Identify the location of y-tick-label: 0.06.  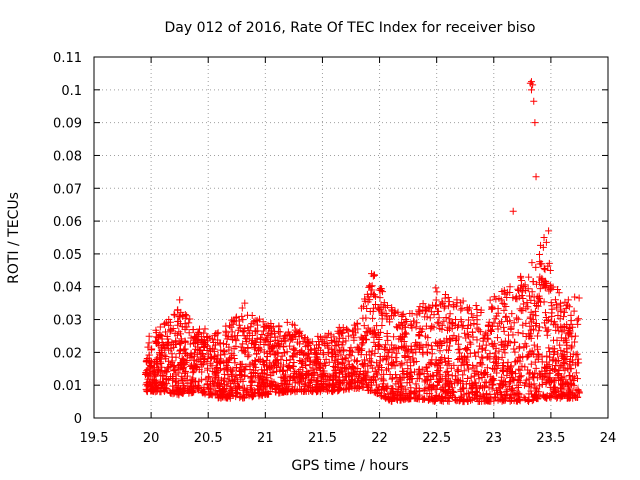
(67, 222).